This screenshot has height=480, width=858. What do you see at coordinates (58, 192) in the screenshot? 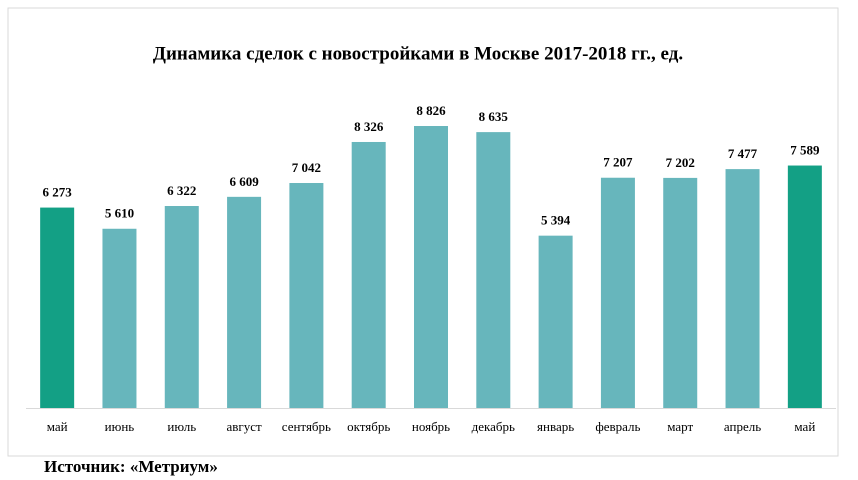
I see `value-label: 6 273` at bounding box center [58, 192].